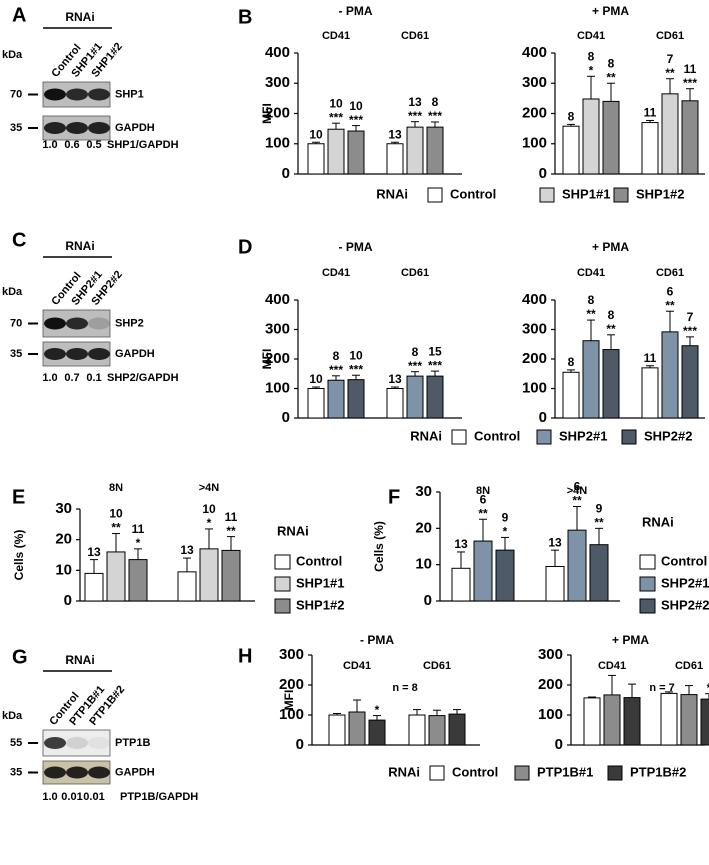  What do you see at coordinates (661, 688) in the screenshot?
I see `annotation: n = 7` at bounding box center [661, 688].